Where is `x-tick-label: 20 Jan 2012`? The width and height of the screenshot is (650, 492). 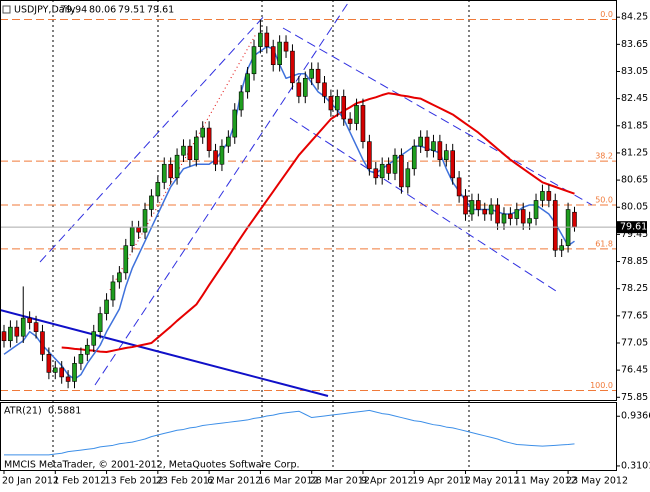 x-tick-label: 20 Jan 2012 is located at coordinates (30, 481).